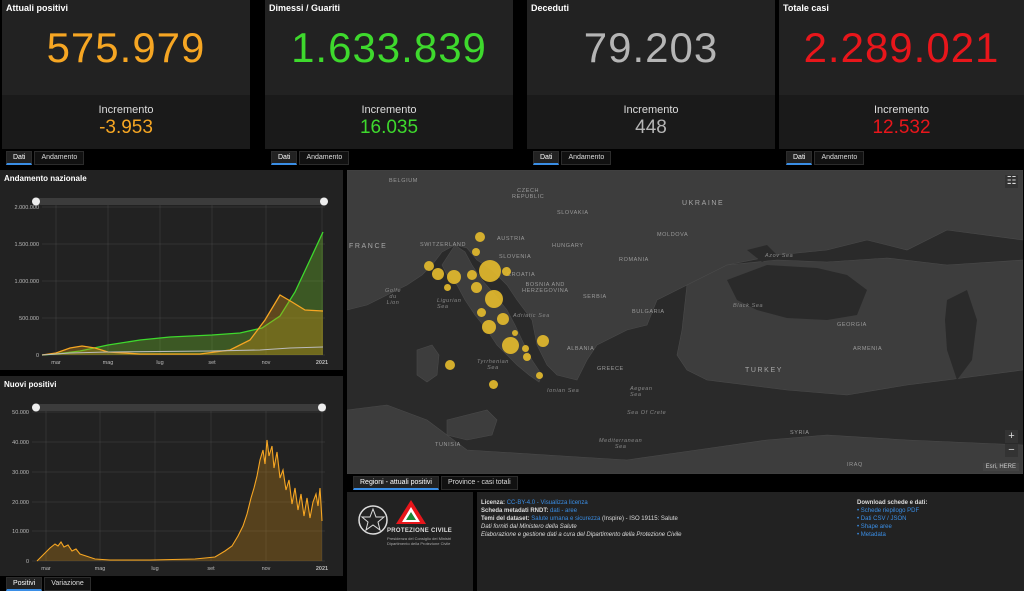 The image size is (1024, 591). What do you see at coordinates (154, 569) in the screenshot?
I see `x-tick: lug` at bounding box center [154, 569].